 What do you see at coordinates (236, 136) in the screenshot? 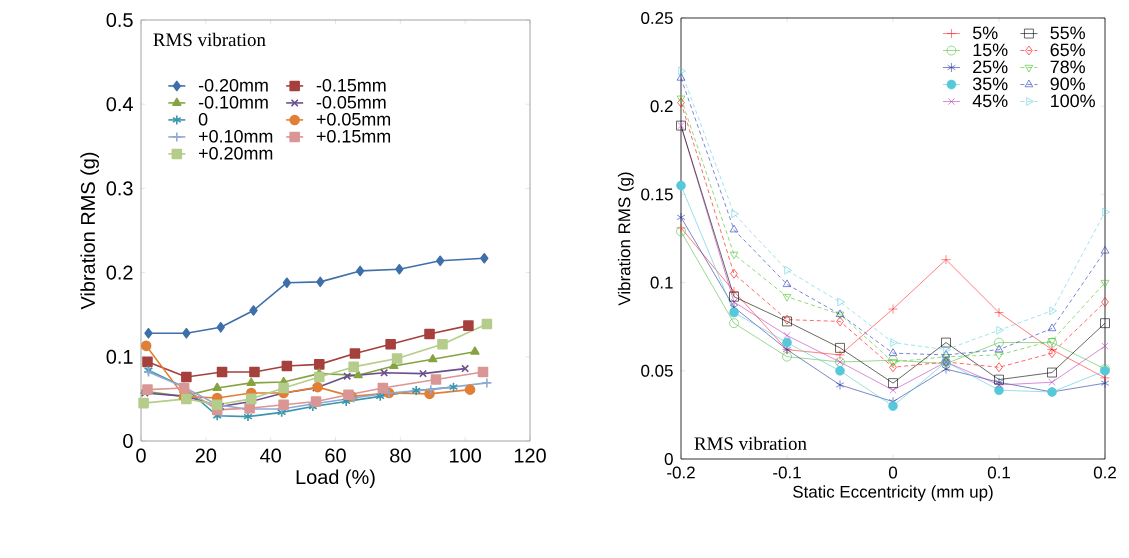
I see `legend-label: +0.10mm` at bounding box center [236, 136].